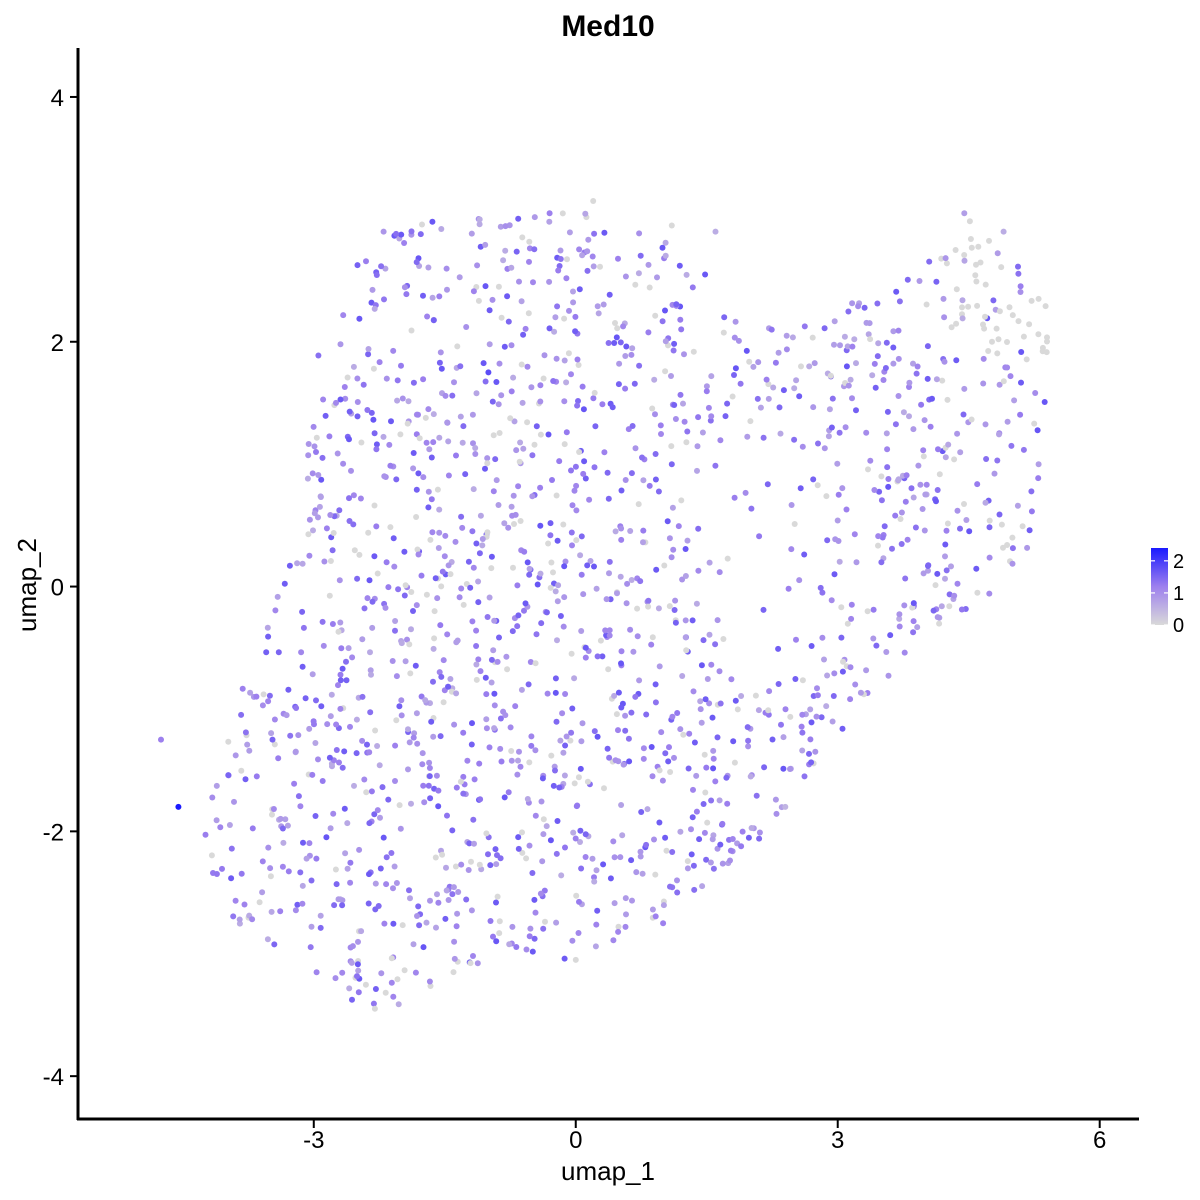  Describe the element at coordinates (607, 26) in the screenshot. I see `chart-title: Med10` at that location.